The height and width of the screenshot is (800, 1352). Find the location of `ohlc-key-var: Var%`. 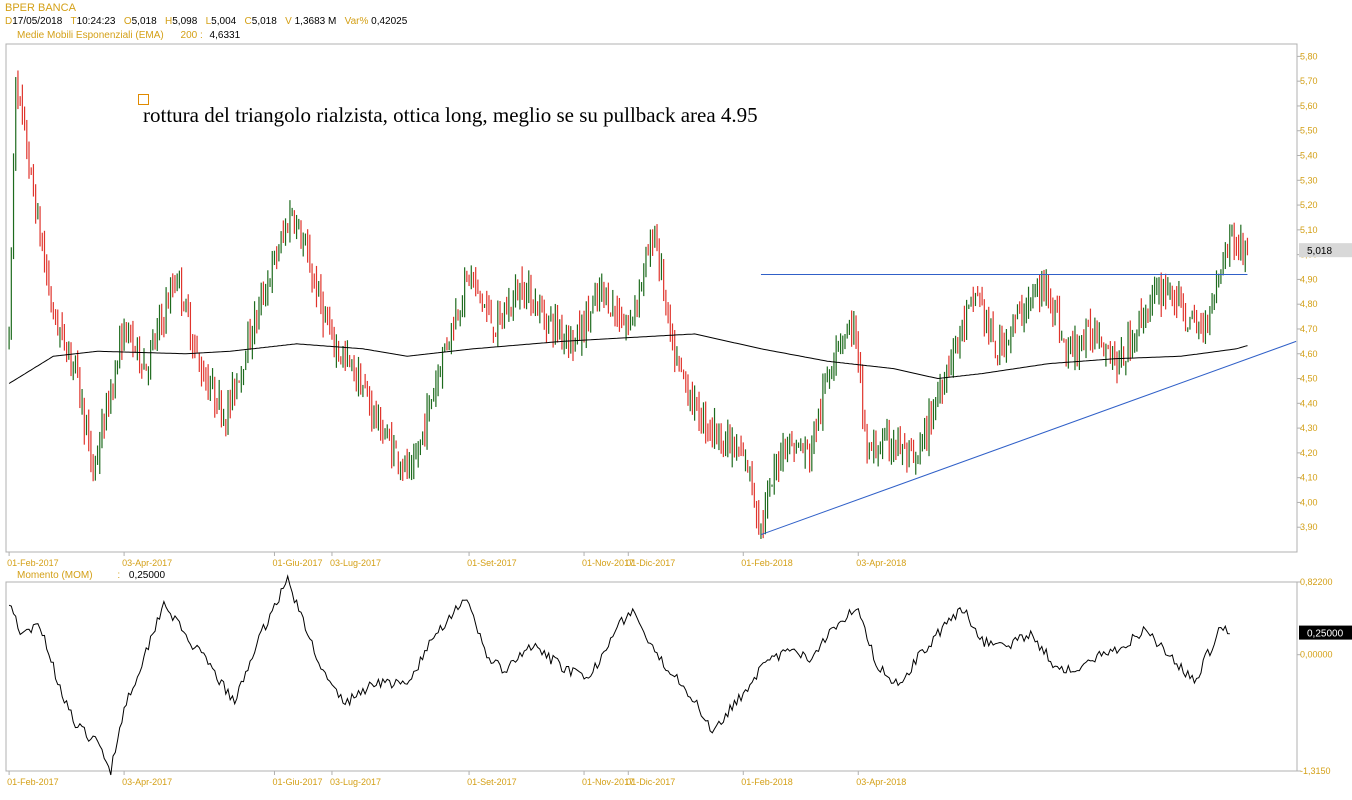

ohlc-key-var: Var% is located at coordinates (356, 21).